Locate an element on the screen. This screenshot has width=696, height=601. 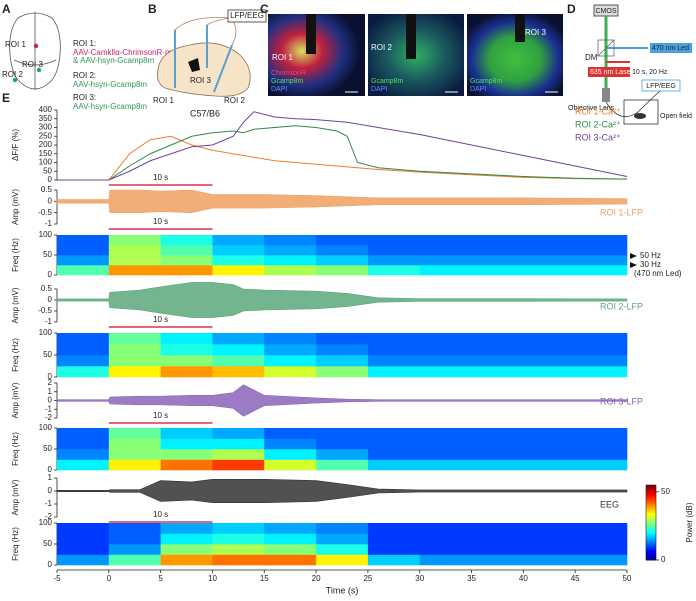
mouse is located at coordinates (640, 116).